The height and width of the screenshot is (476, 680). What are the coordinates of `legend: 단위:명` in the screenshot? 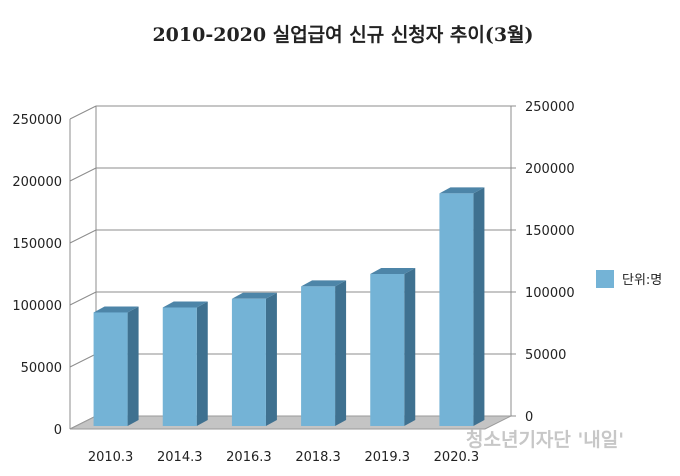 It's located at (629, 279).